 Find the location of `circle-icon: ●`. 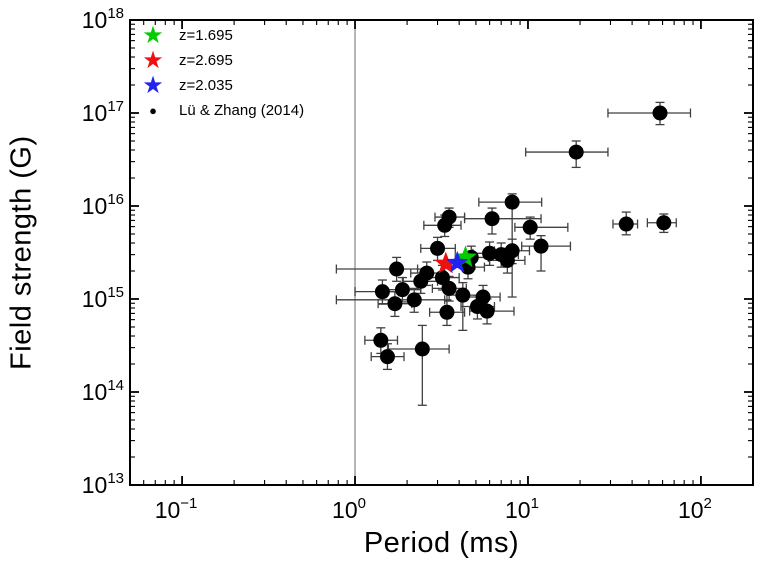

circle-icon: ● is located at coordinates (153, 110).